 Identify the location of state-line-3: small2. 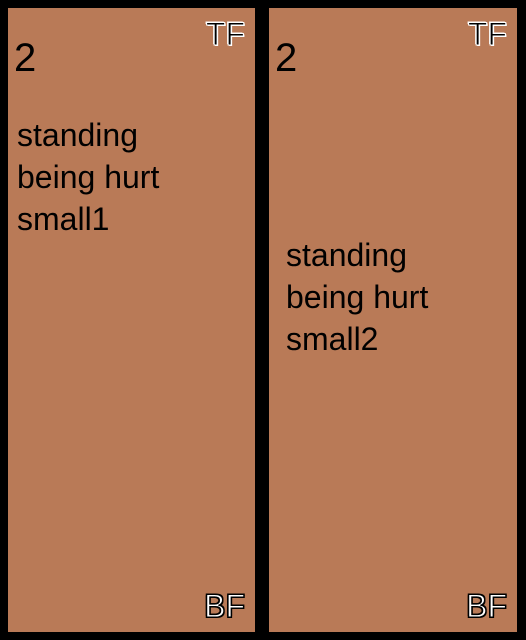
(332, 339).